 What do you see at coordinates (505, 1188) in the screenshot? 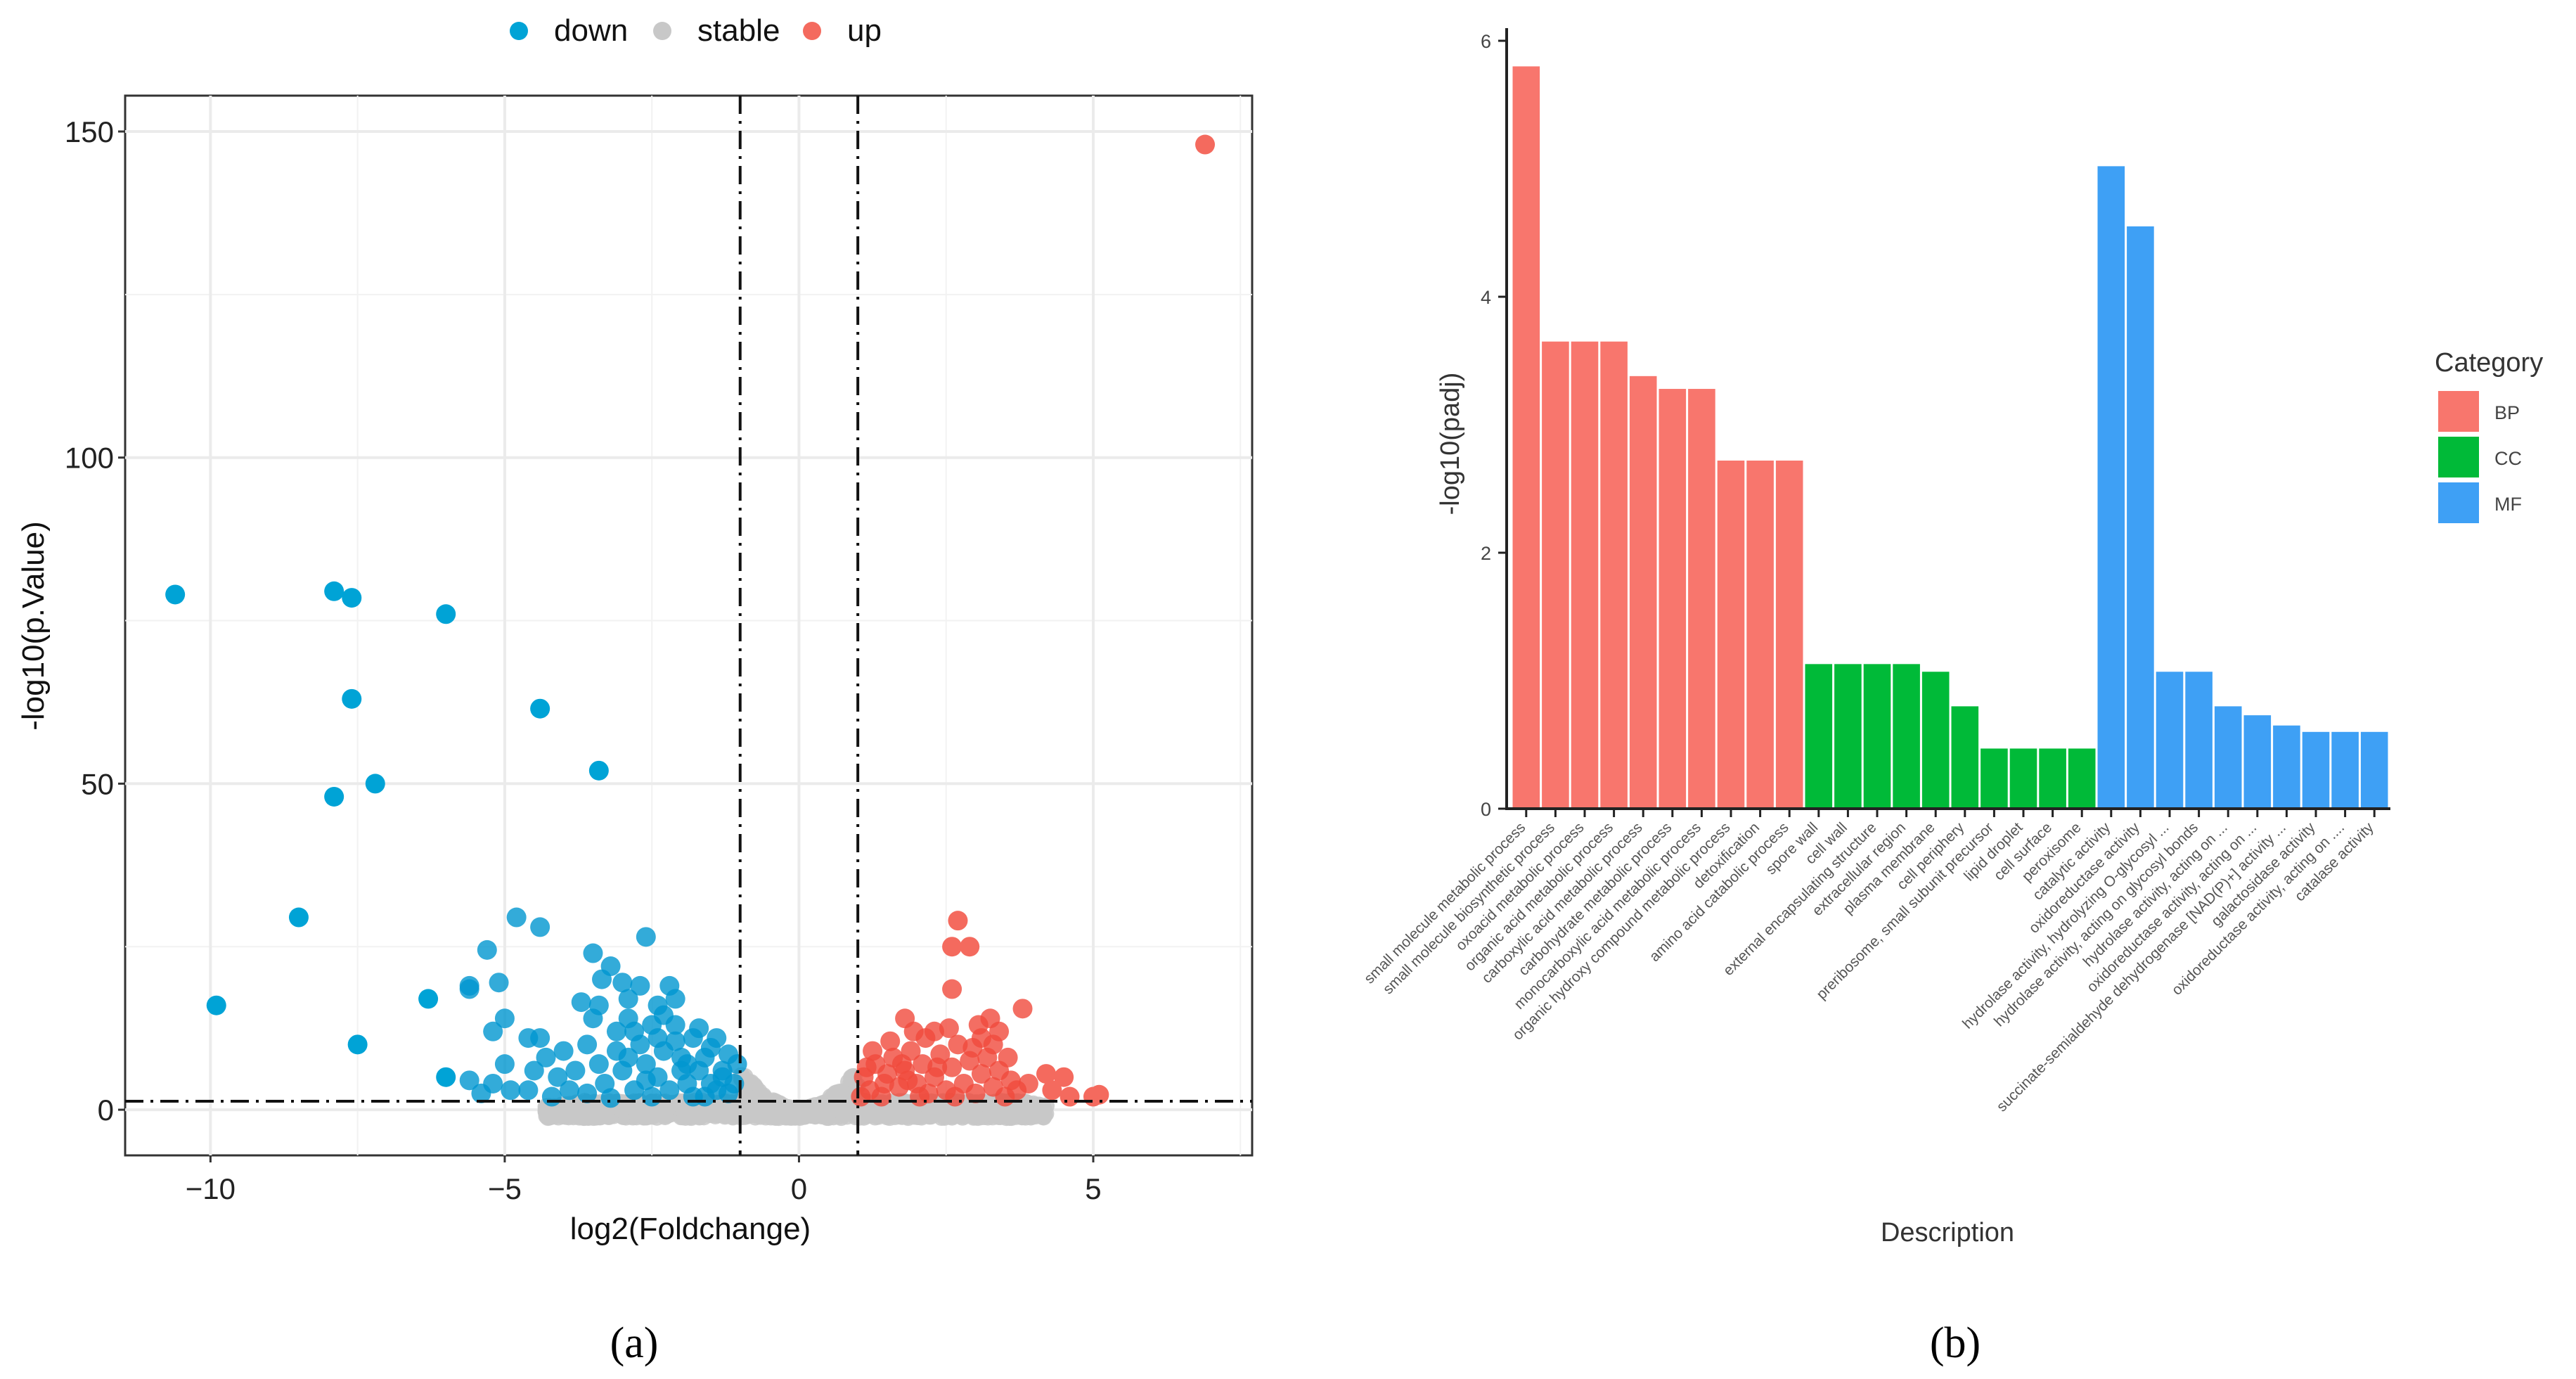
I see `x-tick-label: −5` at bounding box center [505, 1188].